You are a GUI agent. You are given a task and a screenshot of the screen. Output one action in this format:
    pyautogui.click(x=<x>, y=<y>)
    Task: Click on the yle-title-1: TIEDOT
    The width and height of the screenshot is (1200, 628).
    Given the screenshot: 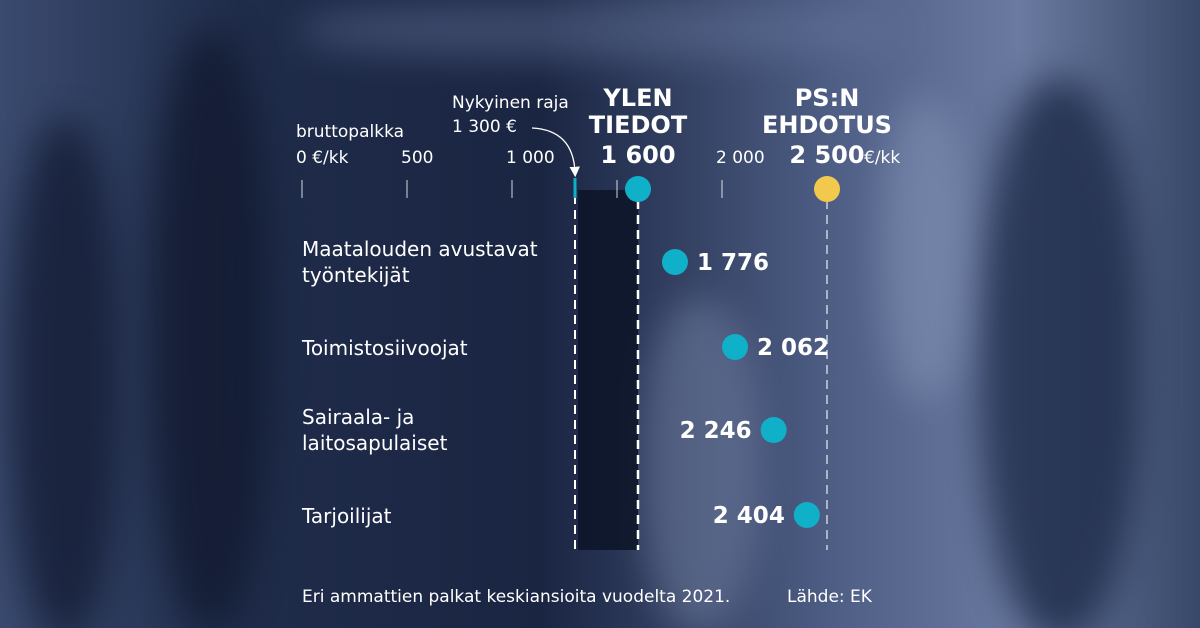 What is the action you would take?
    pyautogui.click(x=638, y=125)
    